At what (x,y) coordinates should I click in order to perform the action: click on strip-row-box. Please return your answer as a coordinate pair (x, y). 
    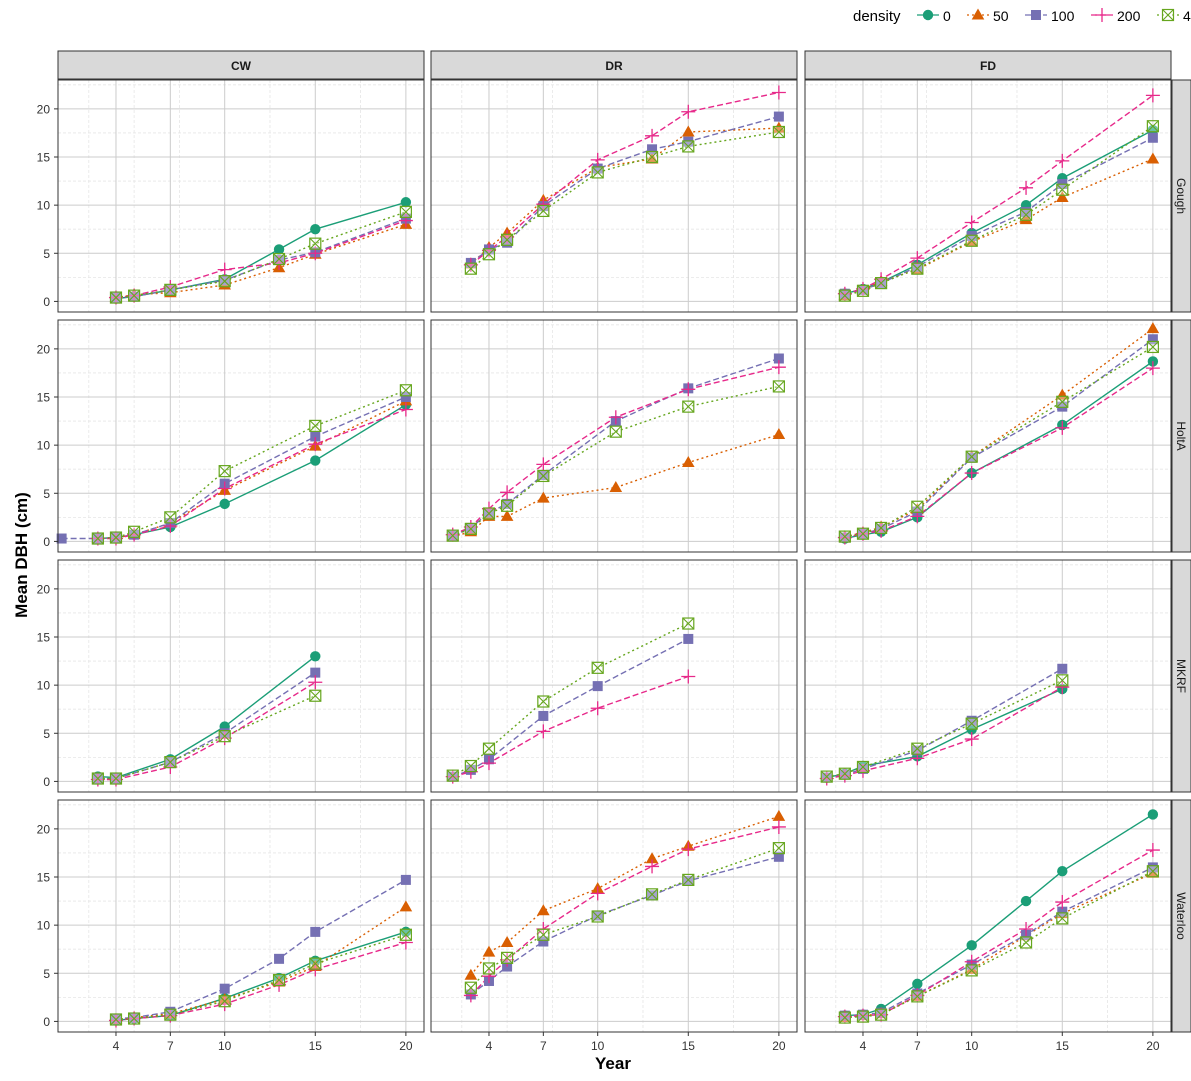
    Looking at the image, I should click on (1181, 196).